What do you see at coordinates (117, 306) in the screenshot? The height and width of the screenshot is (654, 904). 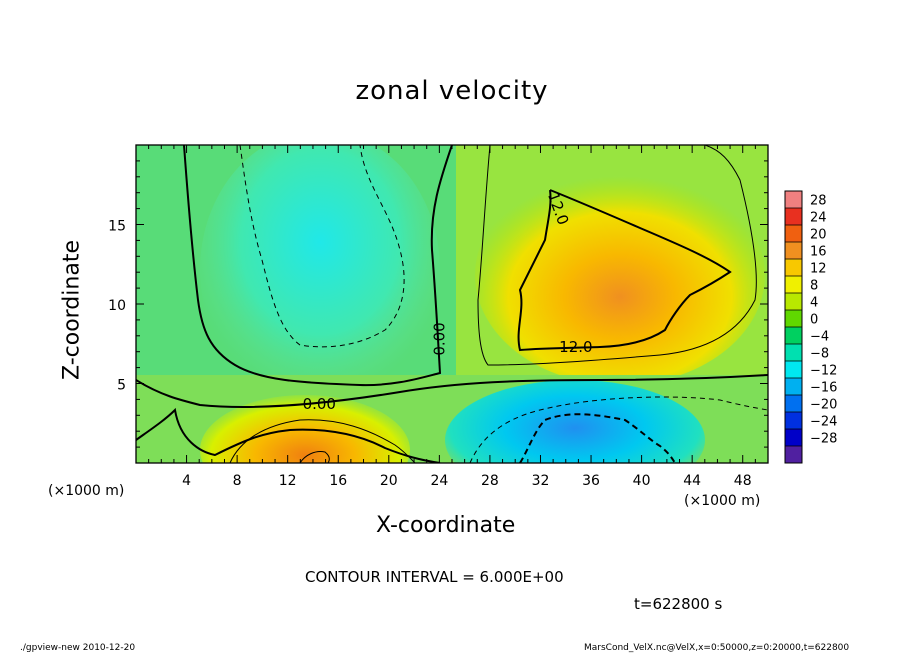 I see `y-tick-label: 10` at bounding box center [117, 306].